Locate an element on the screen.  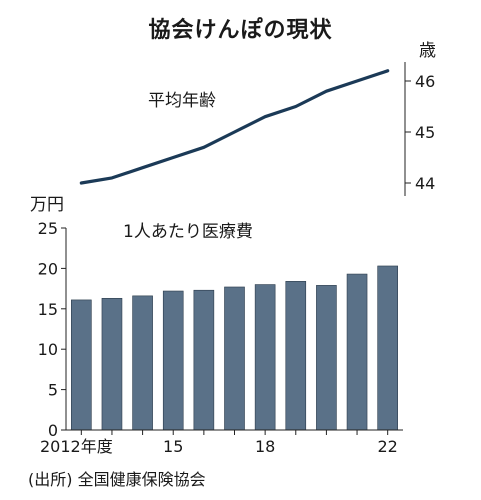
chart-title: 協会けんぽの現状 is located at coordinates (240, 30).